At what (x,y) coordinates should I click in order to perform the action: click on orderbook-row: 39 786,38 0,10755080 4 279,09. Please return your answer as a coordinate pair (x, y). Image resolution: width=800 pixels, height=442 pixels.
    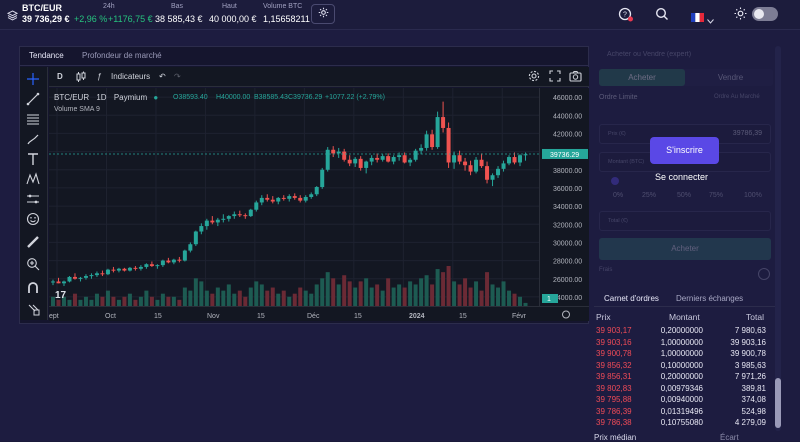
    Looking at the image, I should click on (682, 423).